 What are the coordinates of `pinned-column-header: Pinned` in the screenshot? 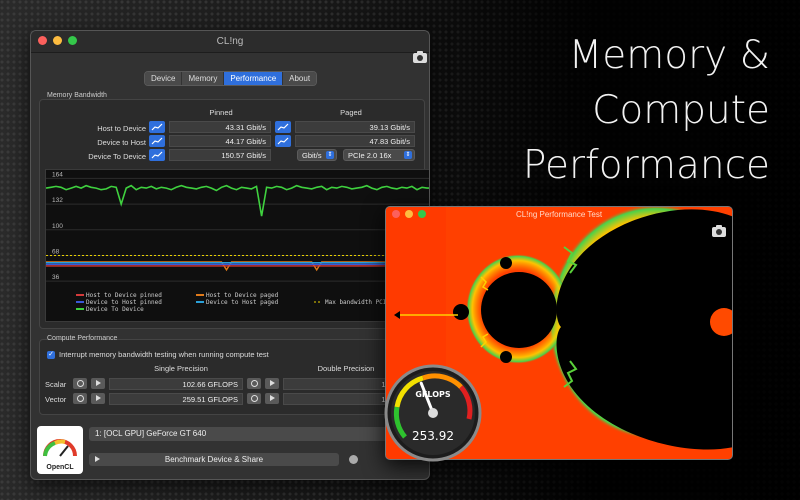 It's located at (221, 112).